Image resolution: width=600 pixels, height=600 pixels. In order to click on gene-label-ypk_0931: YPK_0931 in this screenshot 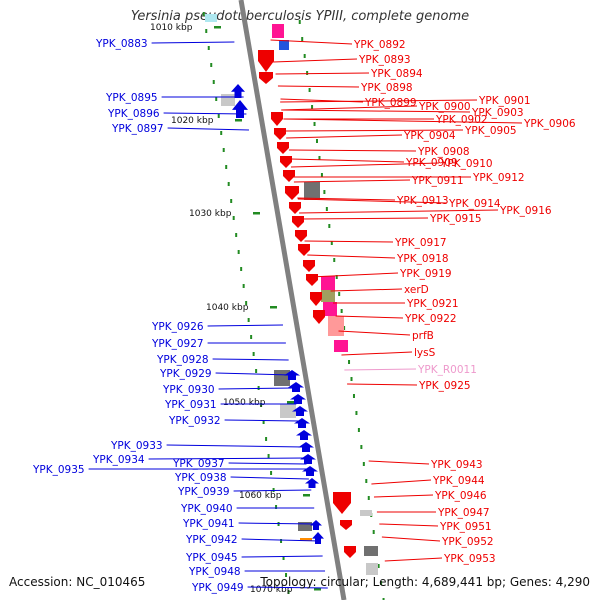, I will do `click(190, 405)`.